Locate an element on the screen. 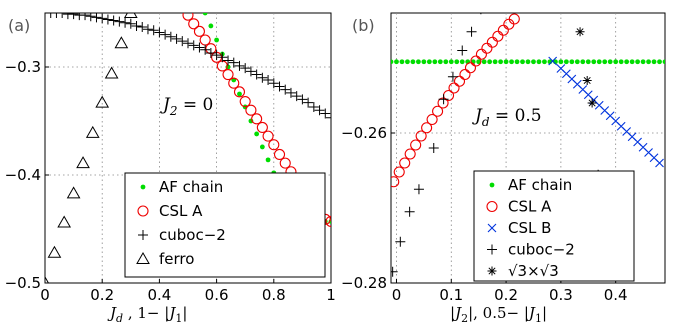 Image resolution: width=680 pixels, height=326 pixels. series-circle is located at coordinates (455, 100).